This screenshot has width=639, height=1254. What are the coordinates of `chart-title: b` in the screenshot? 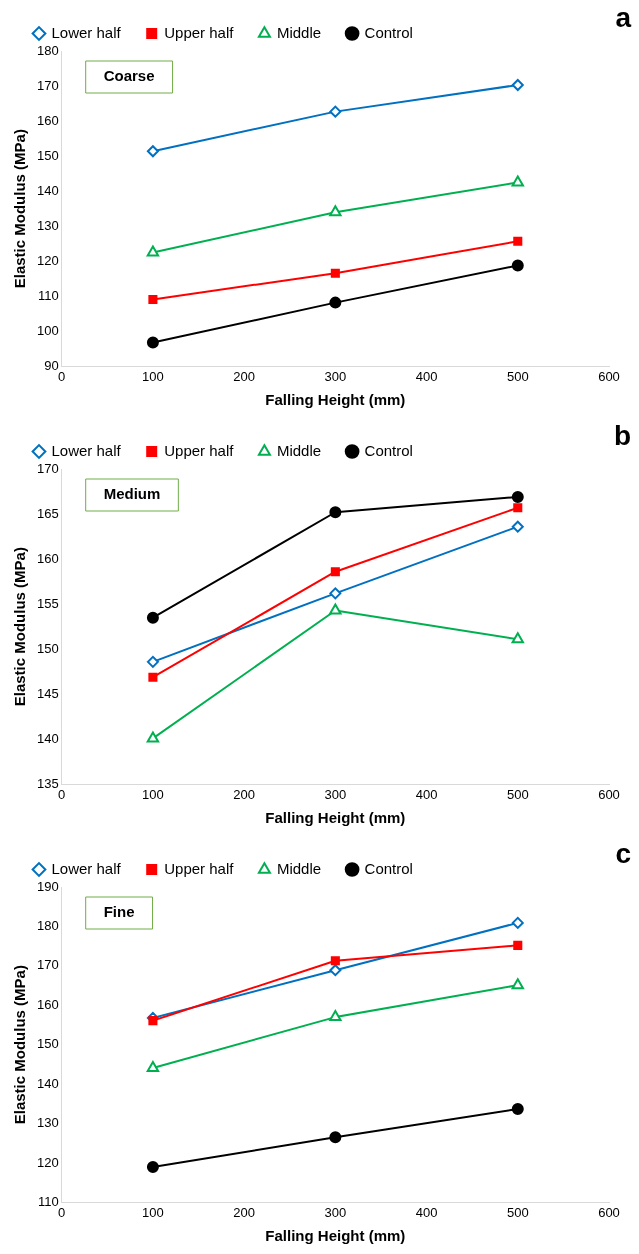 It's located at (622, 436).